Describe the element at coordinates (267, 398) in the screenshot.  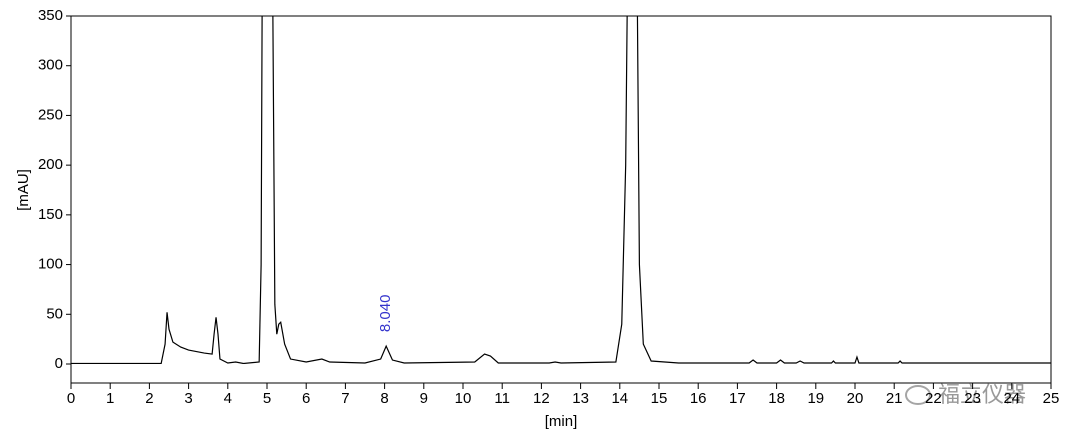
I see `x-tick-label: 5` at that location.